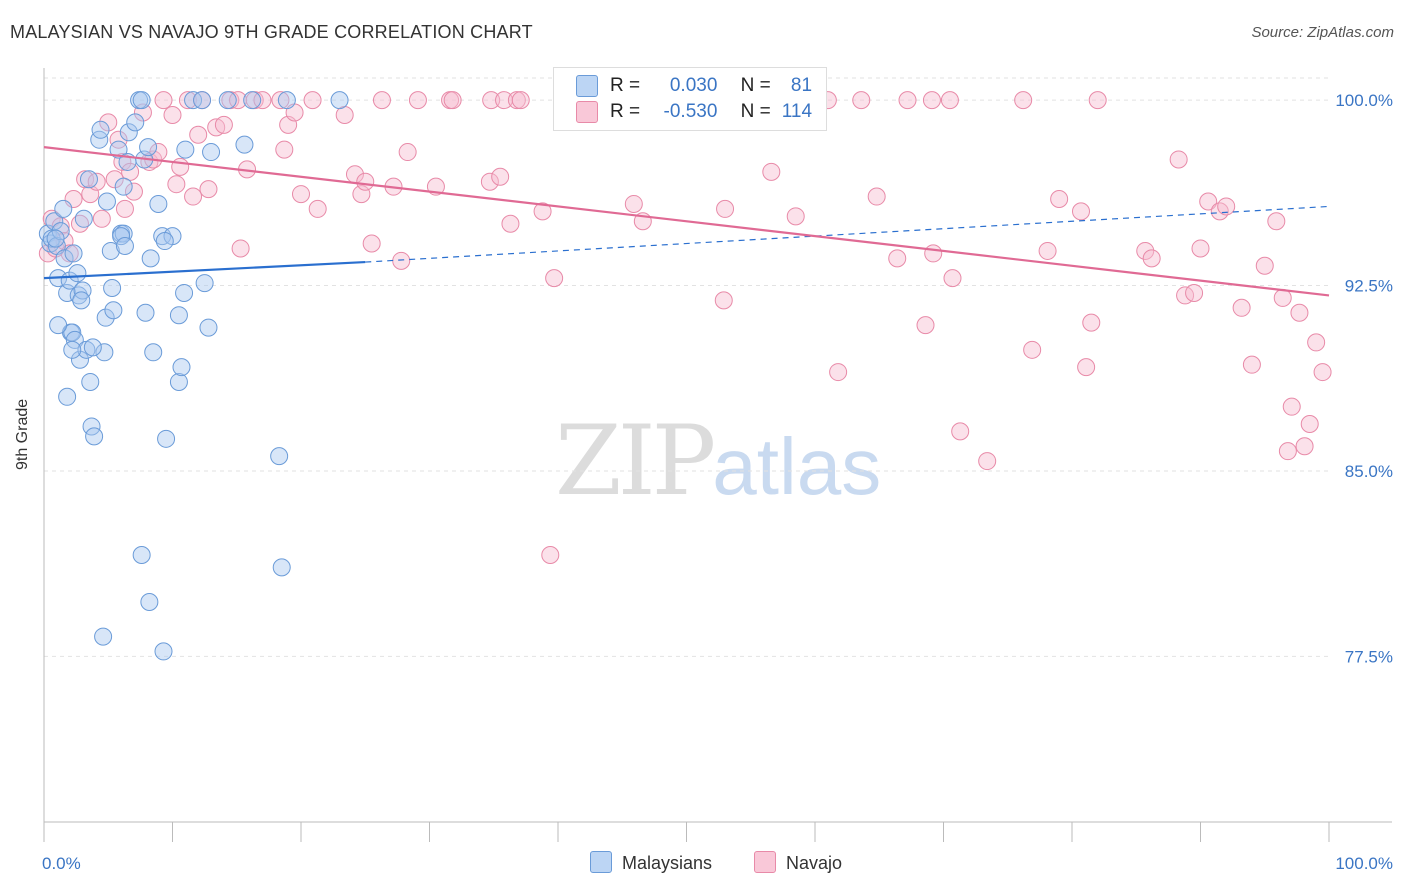  What do you see at coordinates (814, 863) in the screenshot?
I see `navajo-legend-label: Navajo` at bounding box center [814, 863].